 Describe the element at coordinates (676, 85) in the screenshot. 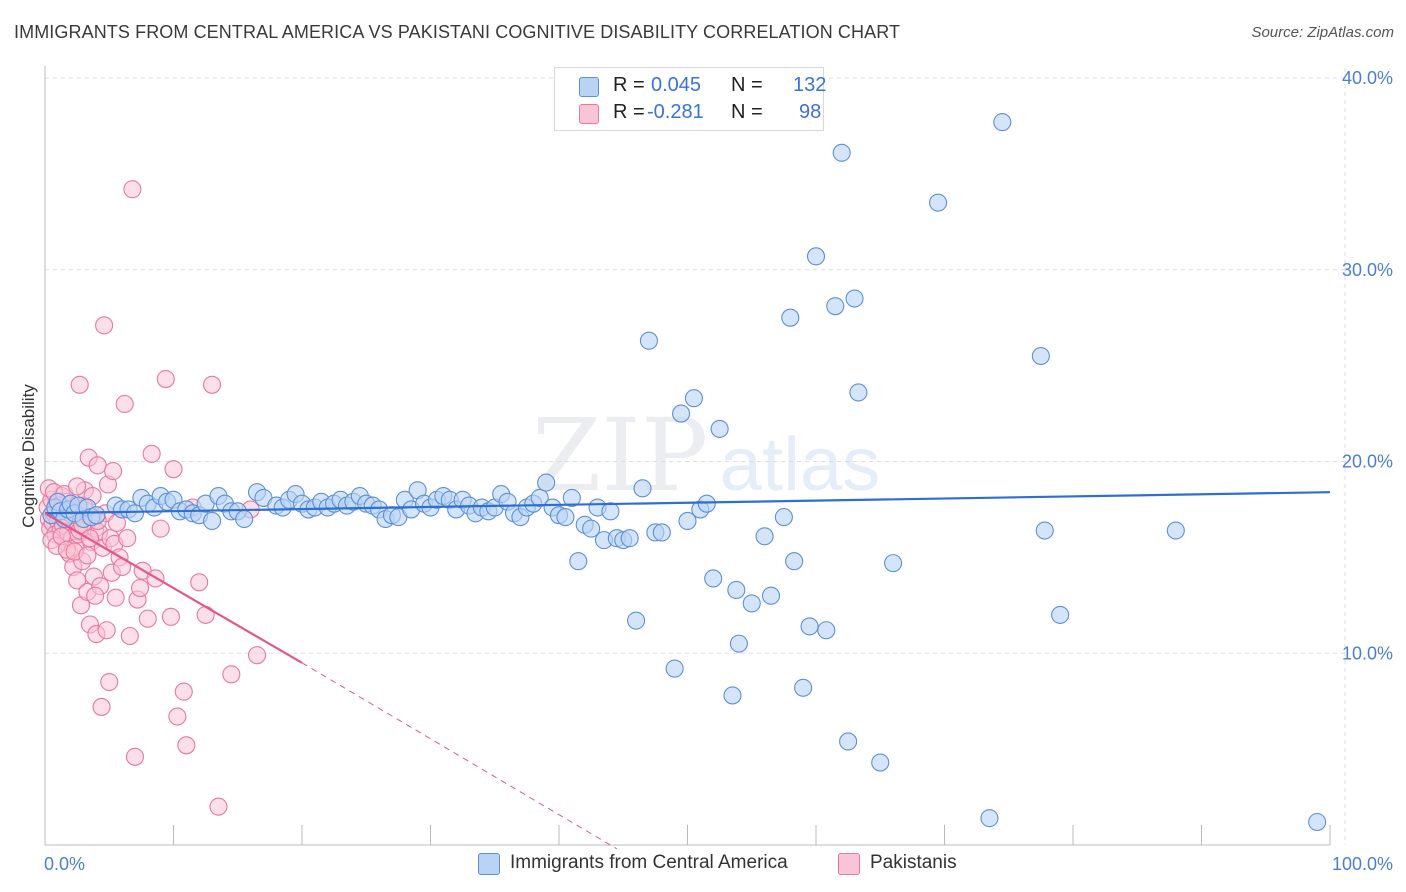

I see `legend-r-value: 0.045` at that location.